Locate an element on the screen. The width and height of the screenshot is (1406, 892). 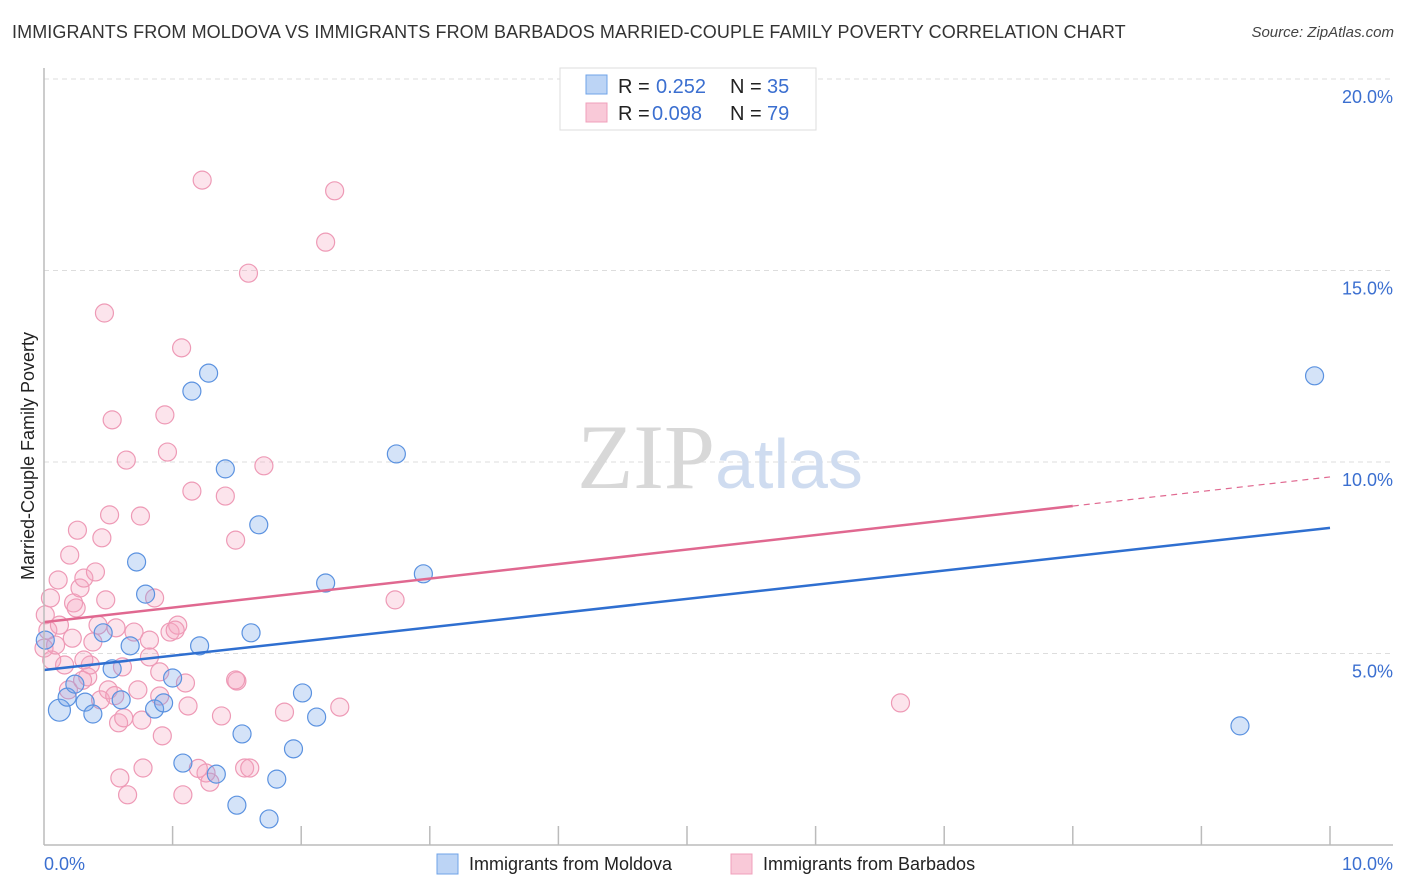
watermark: ZIPatlas is located at coordinates (720, 457).